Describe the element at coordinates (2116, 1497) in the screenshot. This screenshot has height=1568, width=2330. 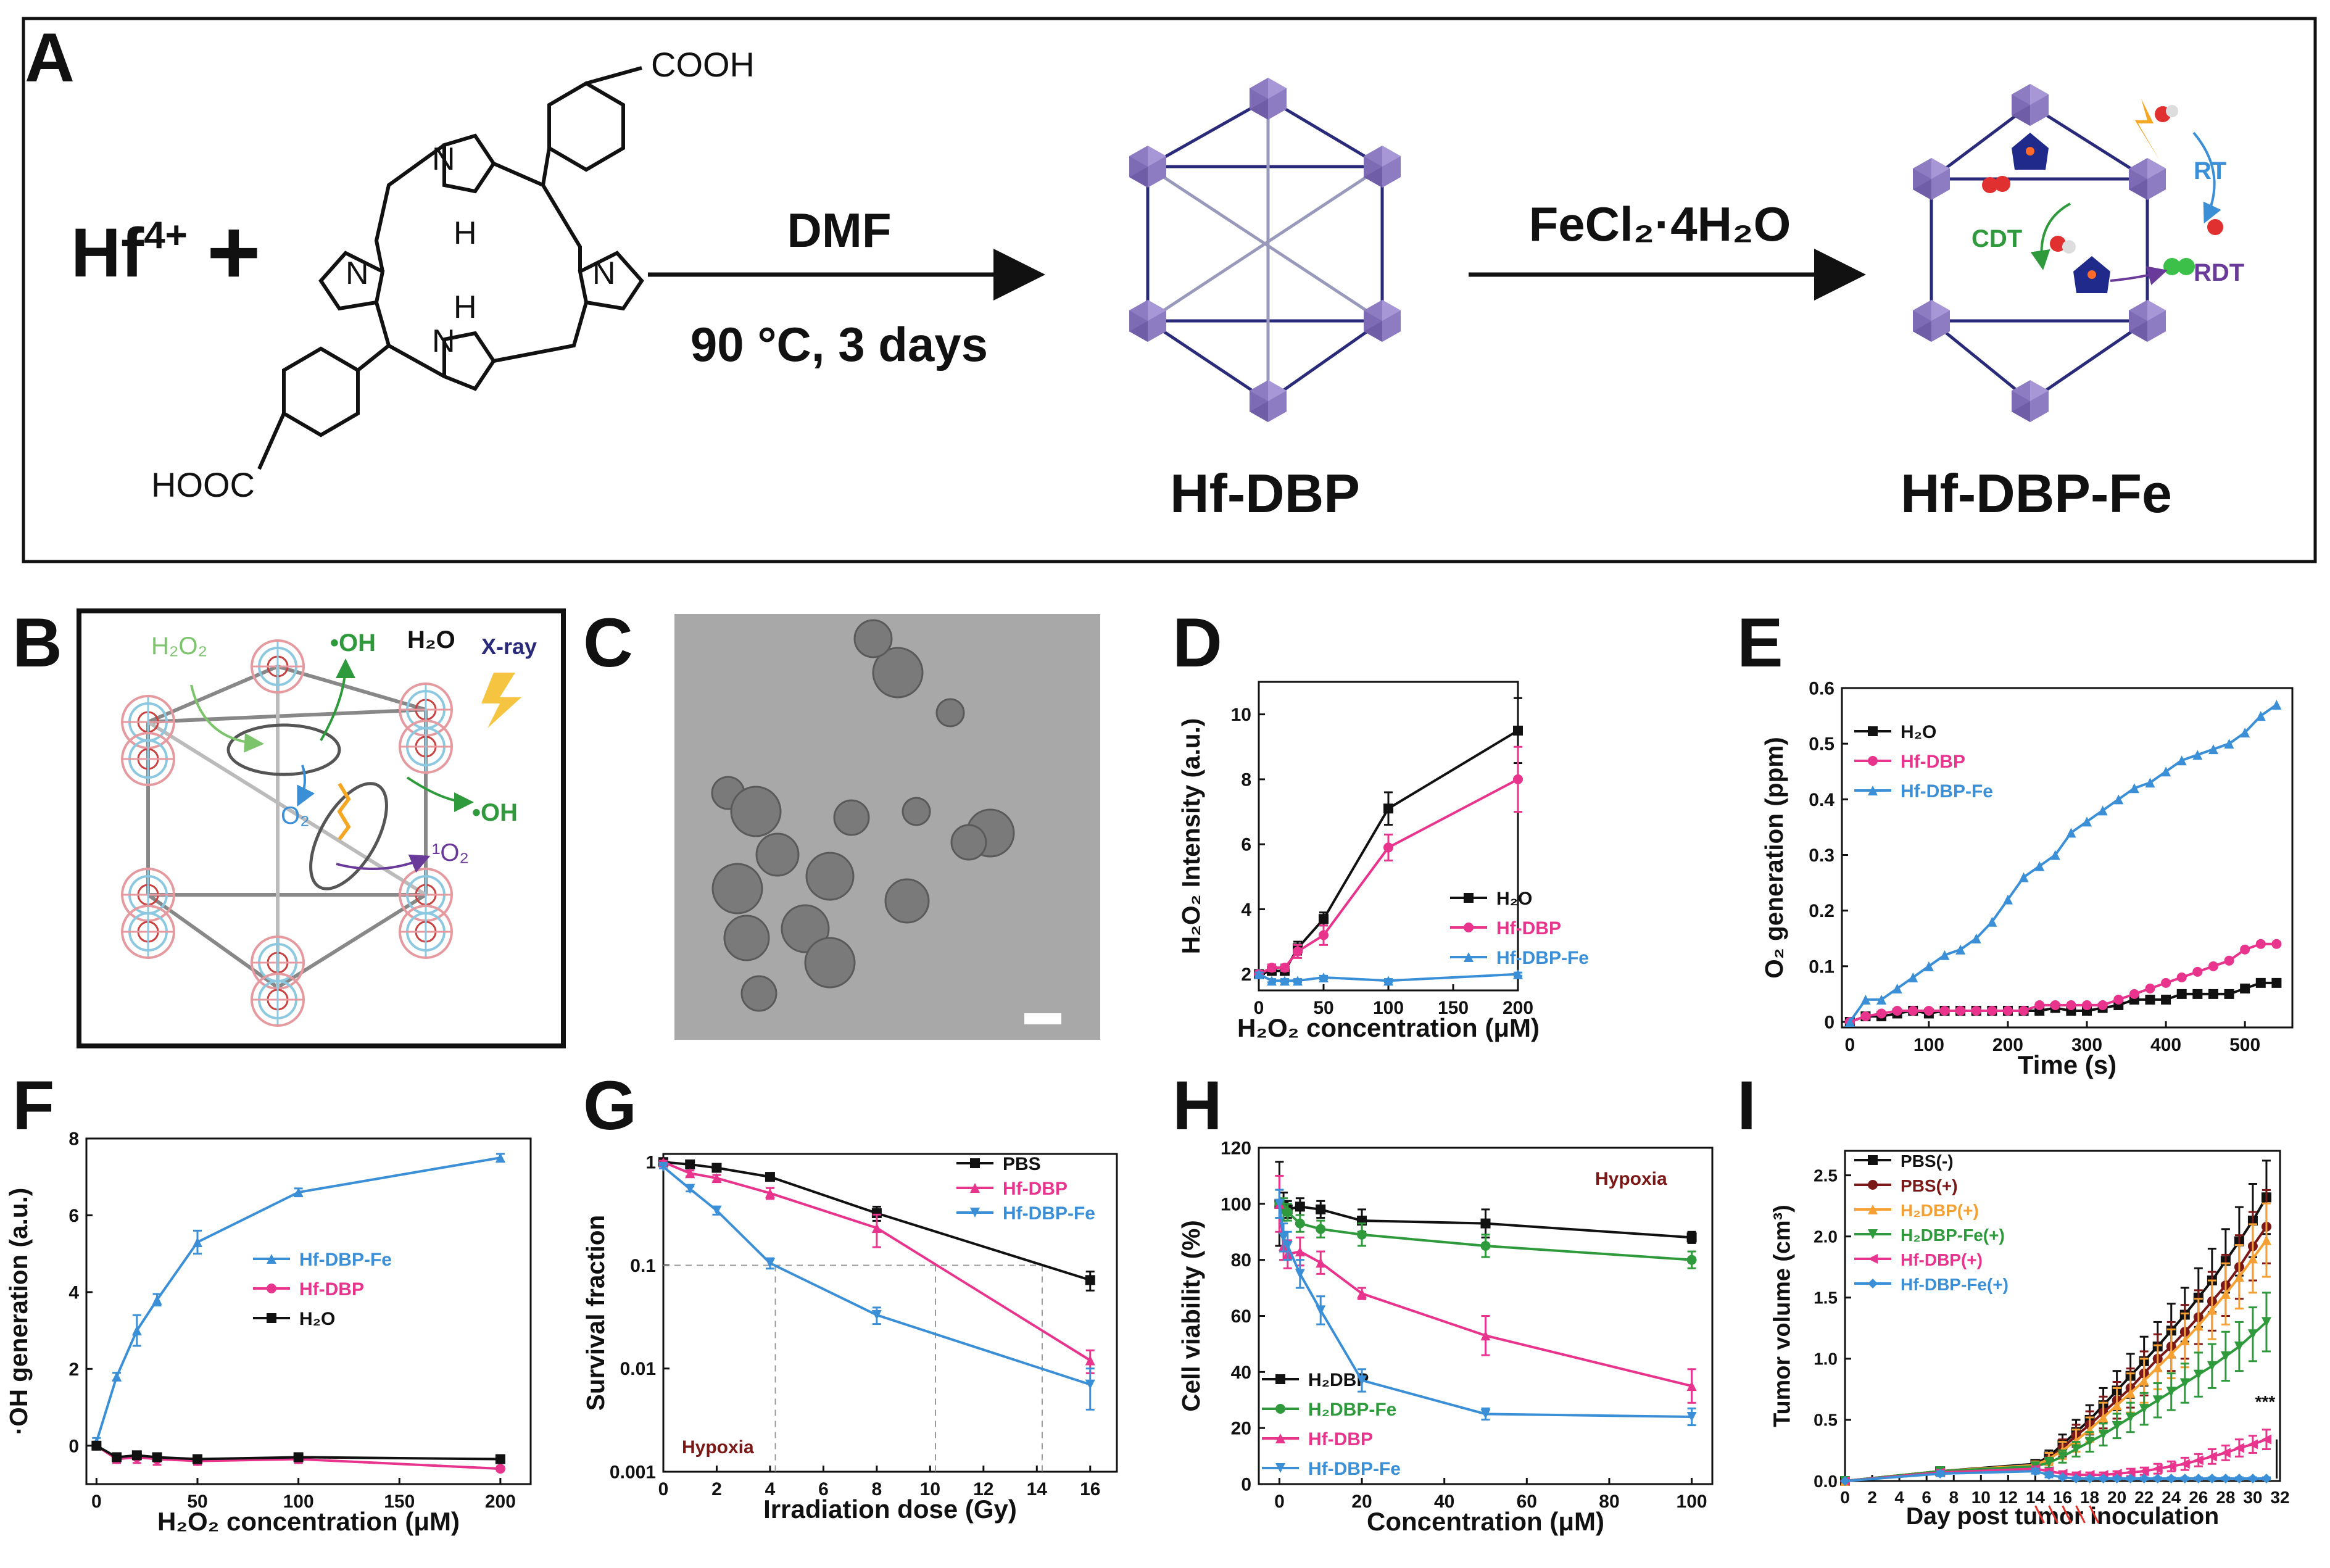
I see `x-tick-label: 20` at that location.